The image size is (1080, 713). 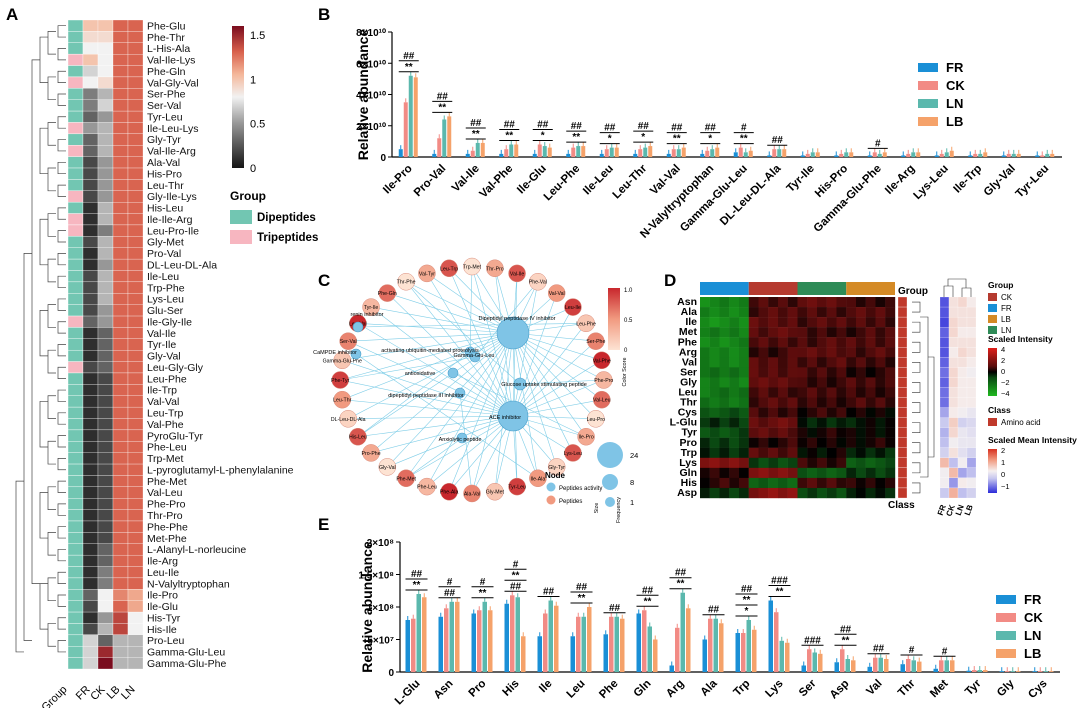 I want to click on colorbar-tick: 0.5, so click(x=257, y=125).